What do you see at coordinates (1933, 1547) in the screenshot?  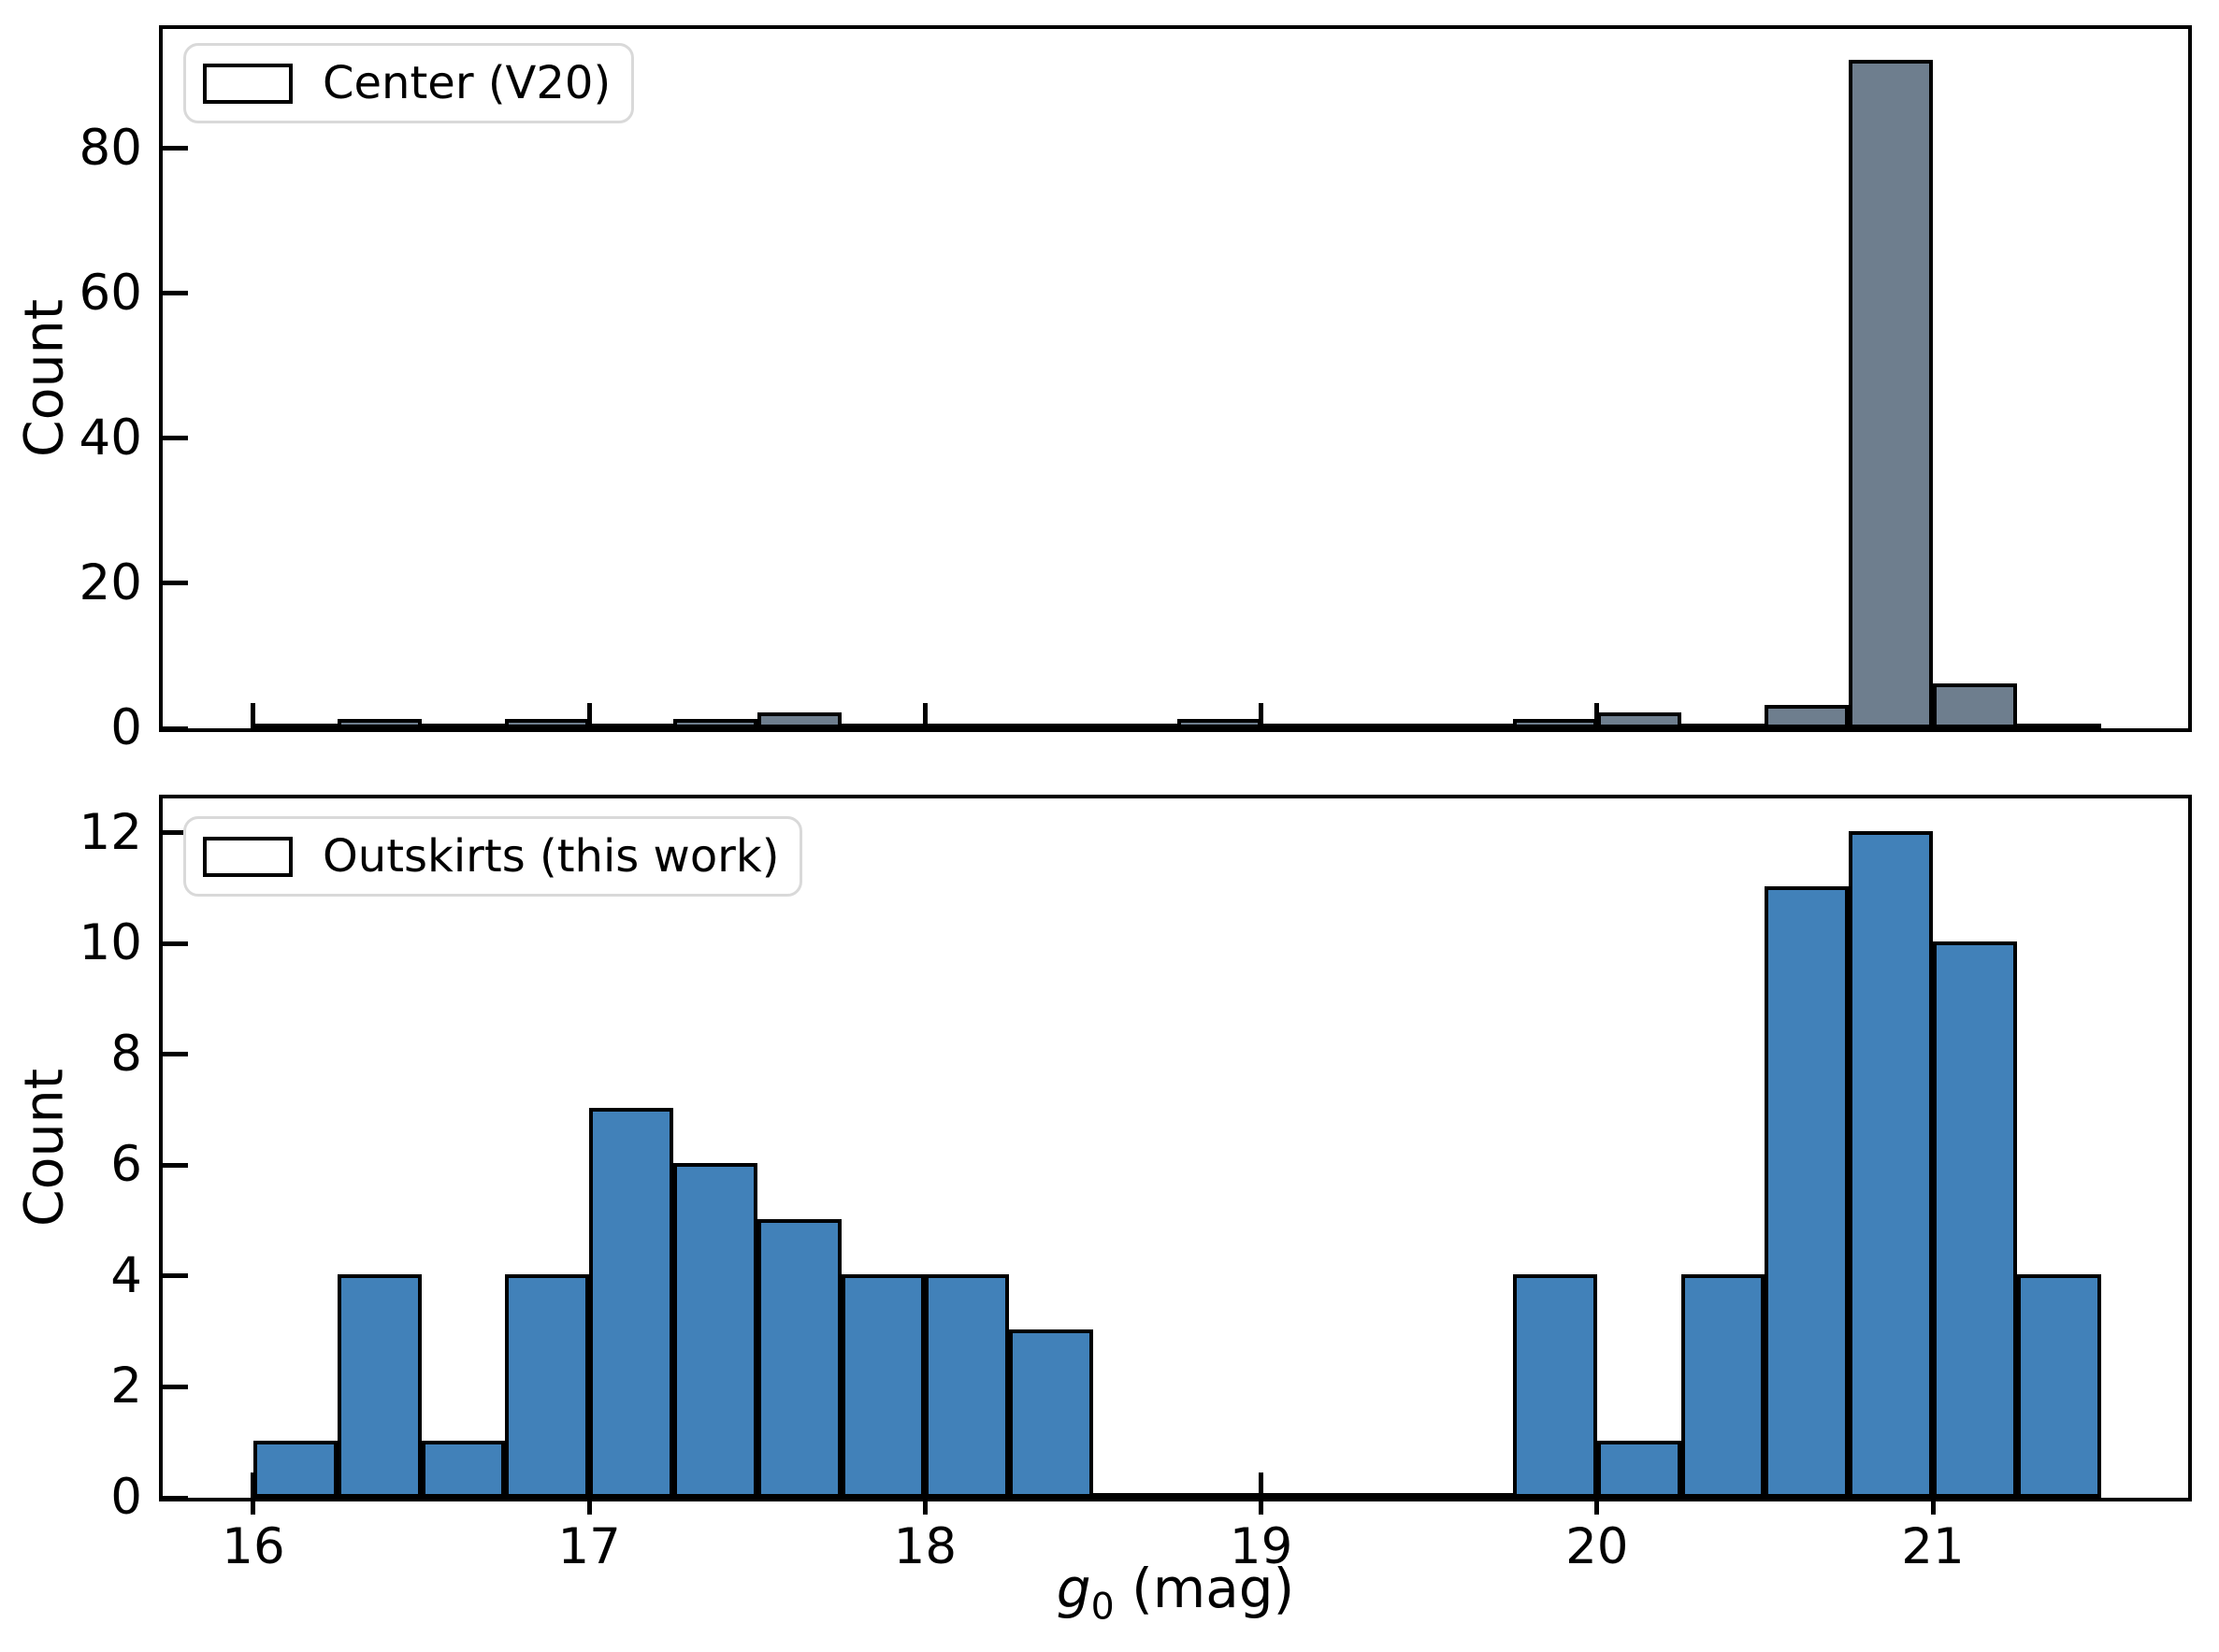 I see `x-tick-label: 21` at bounding box center [1933, 1547].